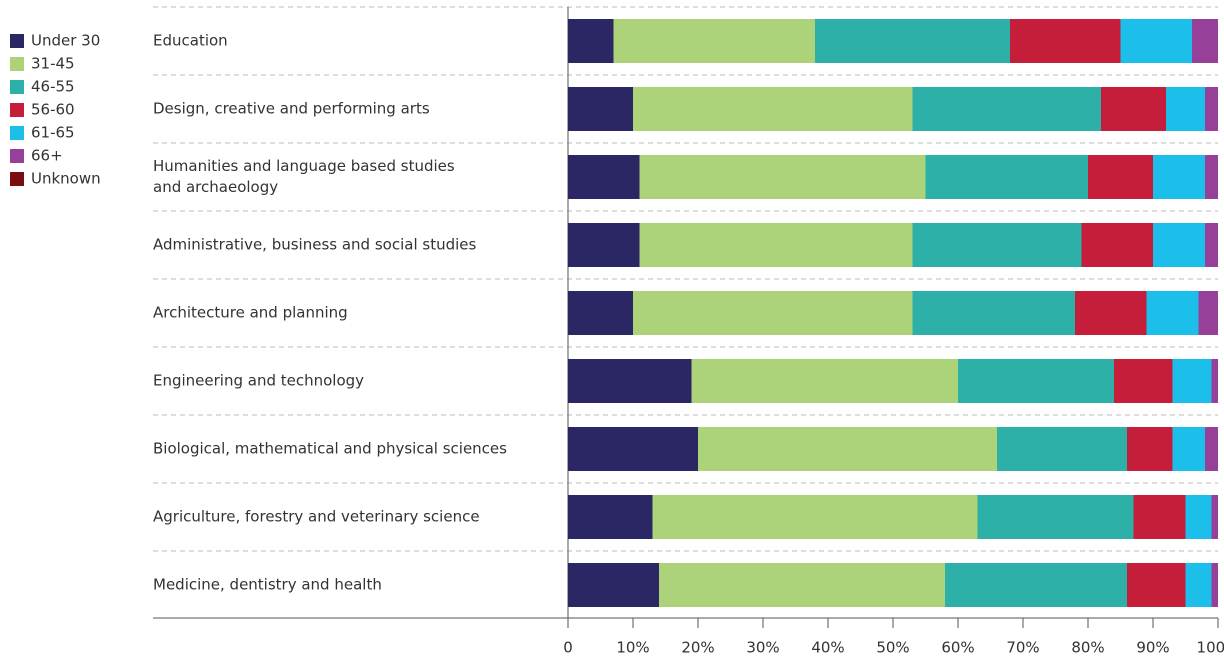  Describe the element at coordinates (47, 156) in the screenshot. I see `legend-label: 66+` at that location.